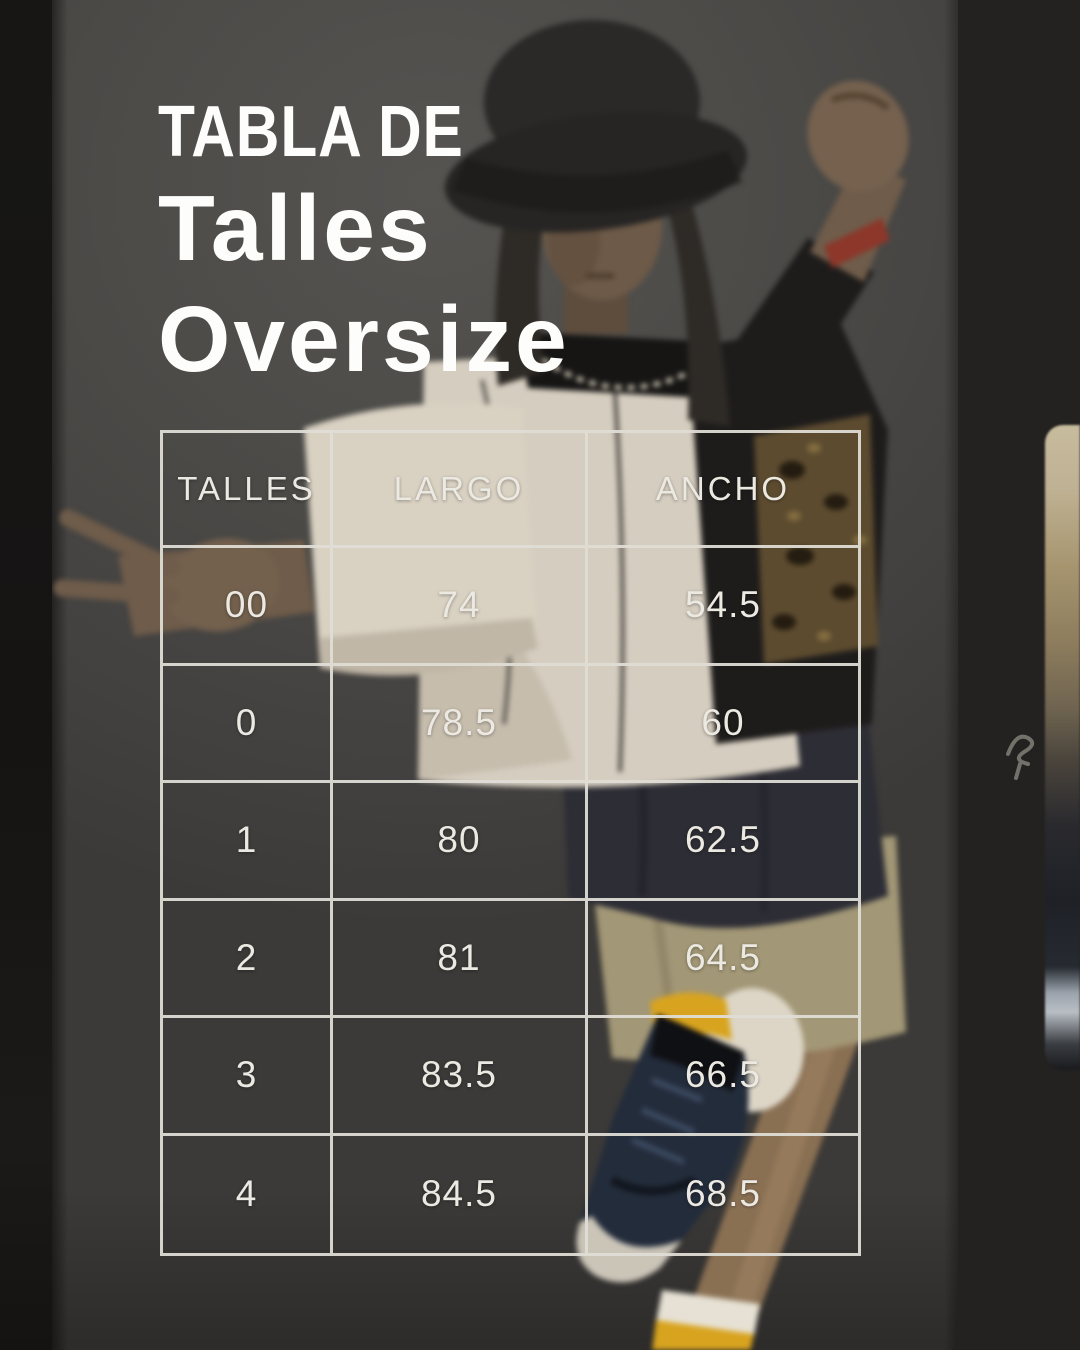 Image resolution: width=1080 pixels, height=1350 pixels. I want to click on table-cell-largo: 83.5, so click(460, 1077).